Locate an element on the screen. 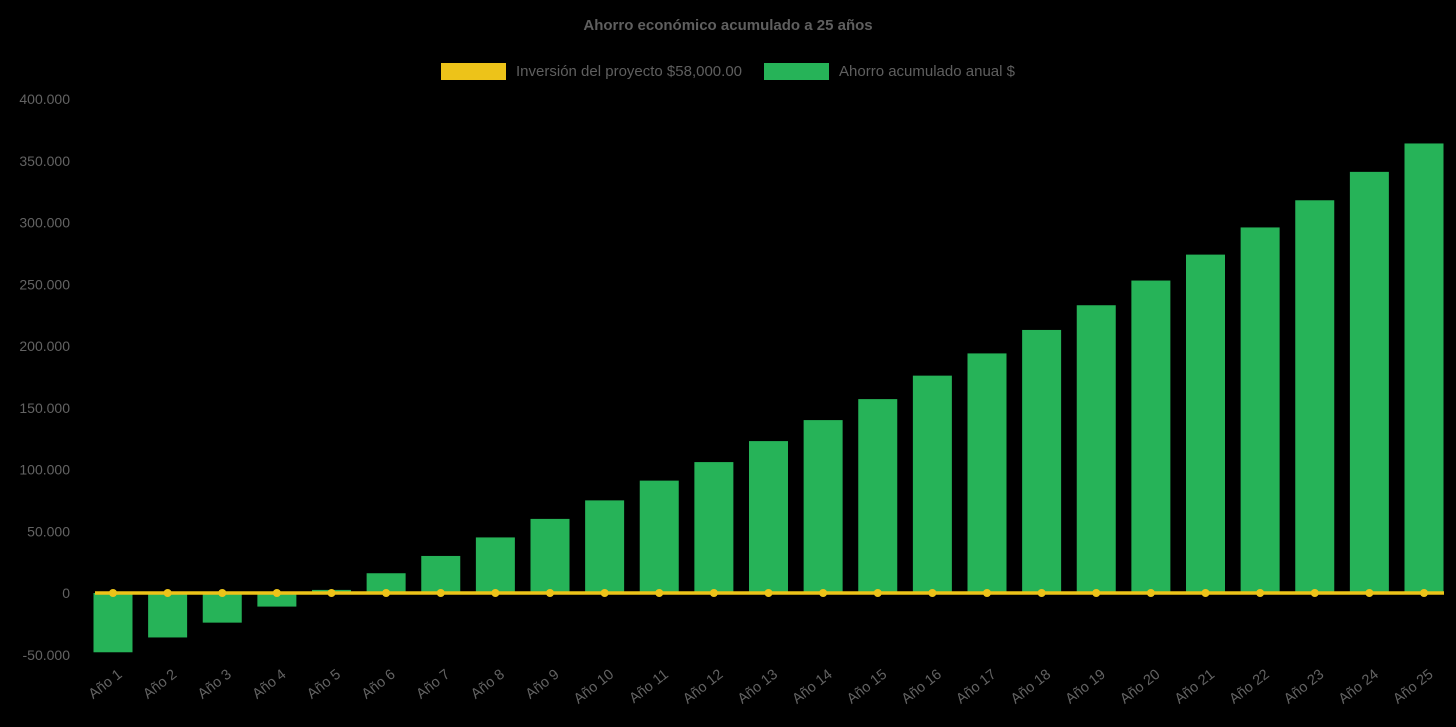 The height and width of the screenshot is (727, 1456). svg-text: Año 7 is located at coordinates (433, 685).